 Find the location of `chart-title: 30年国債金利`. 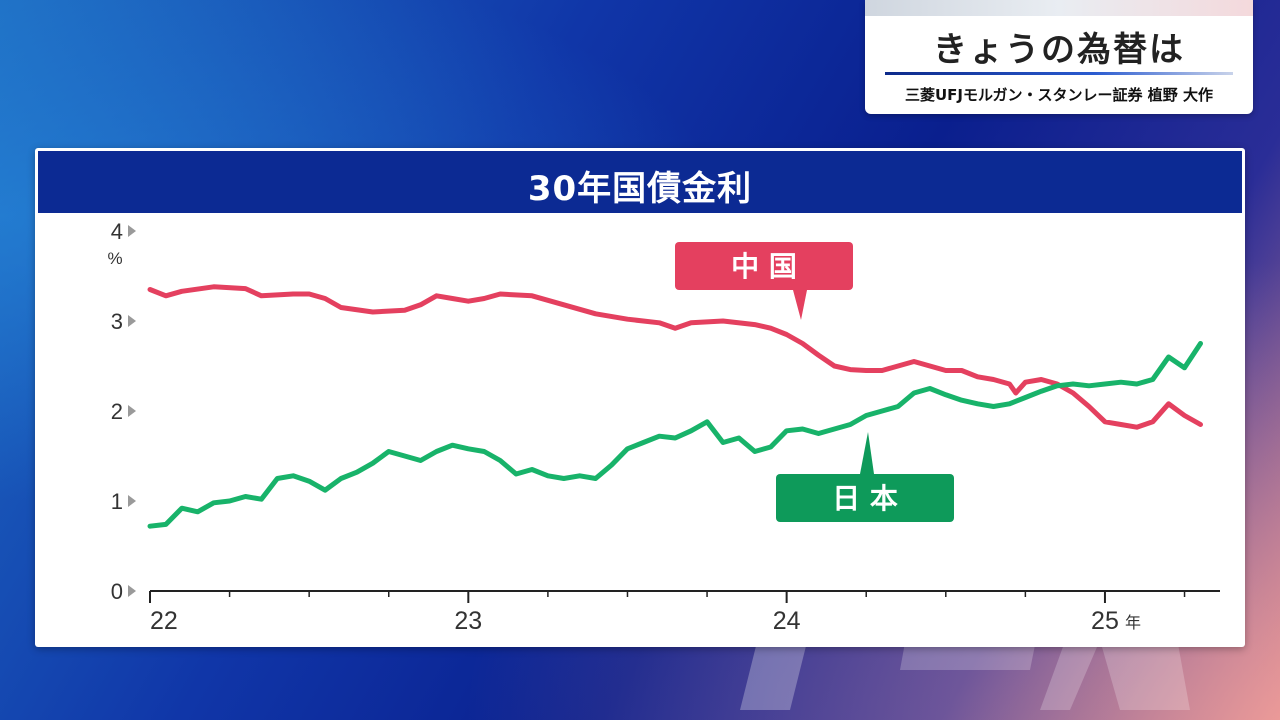

chart-title: 30年国債金利 is located at coordinates (640, 189).